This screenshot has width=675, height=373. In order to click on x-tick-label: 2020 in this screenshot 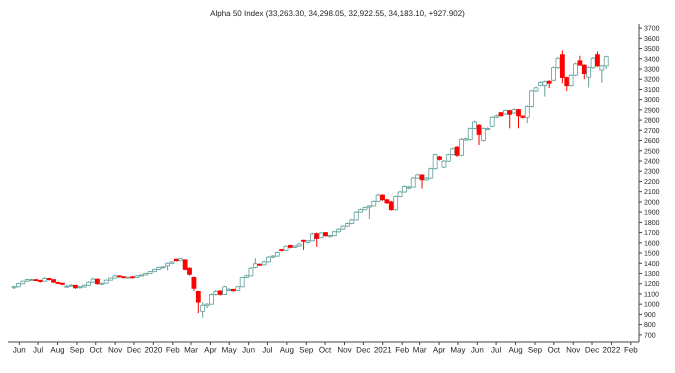, I will do `click(153, 350)`.